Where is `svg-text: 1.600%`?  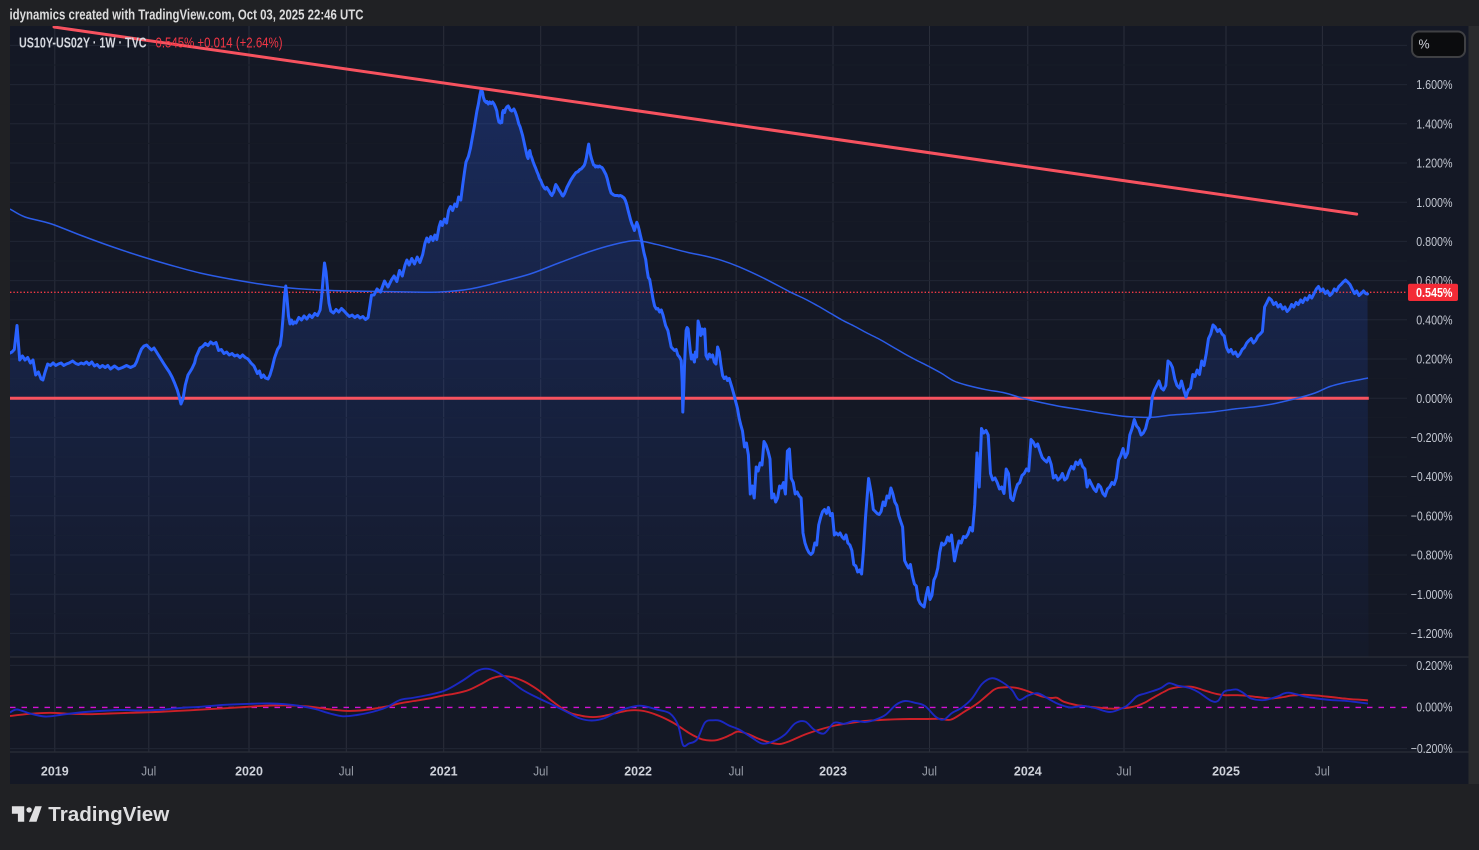 svg-text: 1.600% is located at coordinates (1434, 84).